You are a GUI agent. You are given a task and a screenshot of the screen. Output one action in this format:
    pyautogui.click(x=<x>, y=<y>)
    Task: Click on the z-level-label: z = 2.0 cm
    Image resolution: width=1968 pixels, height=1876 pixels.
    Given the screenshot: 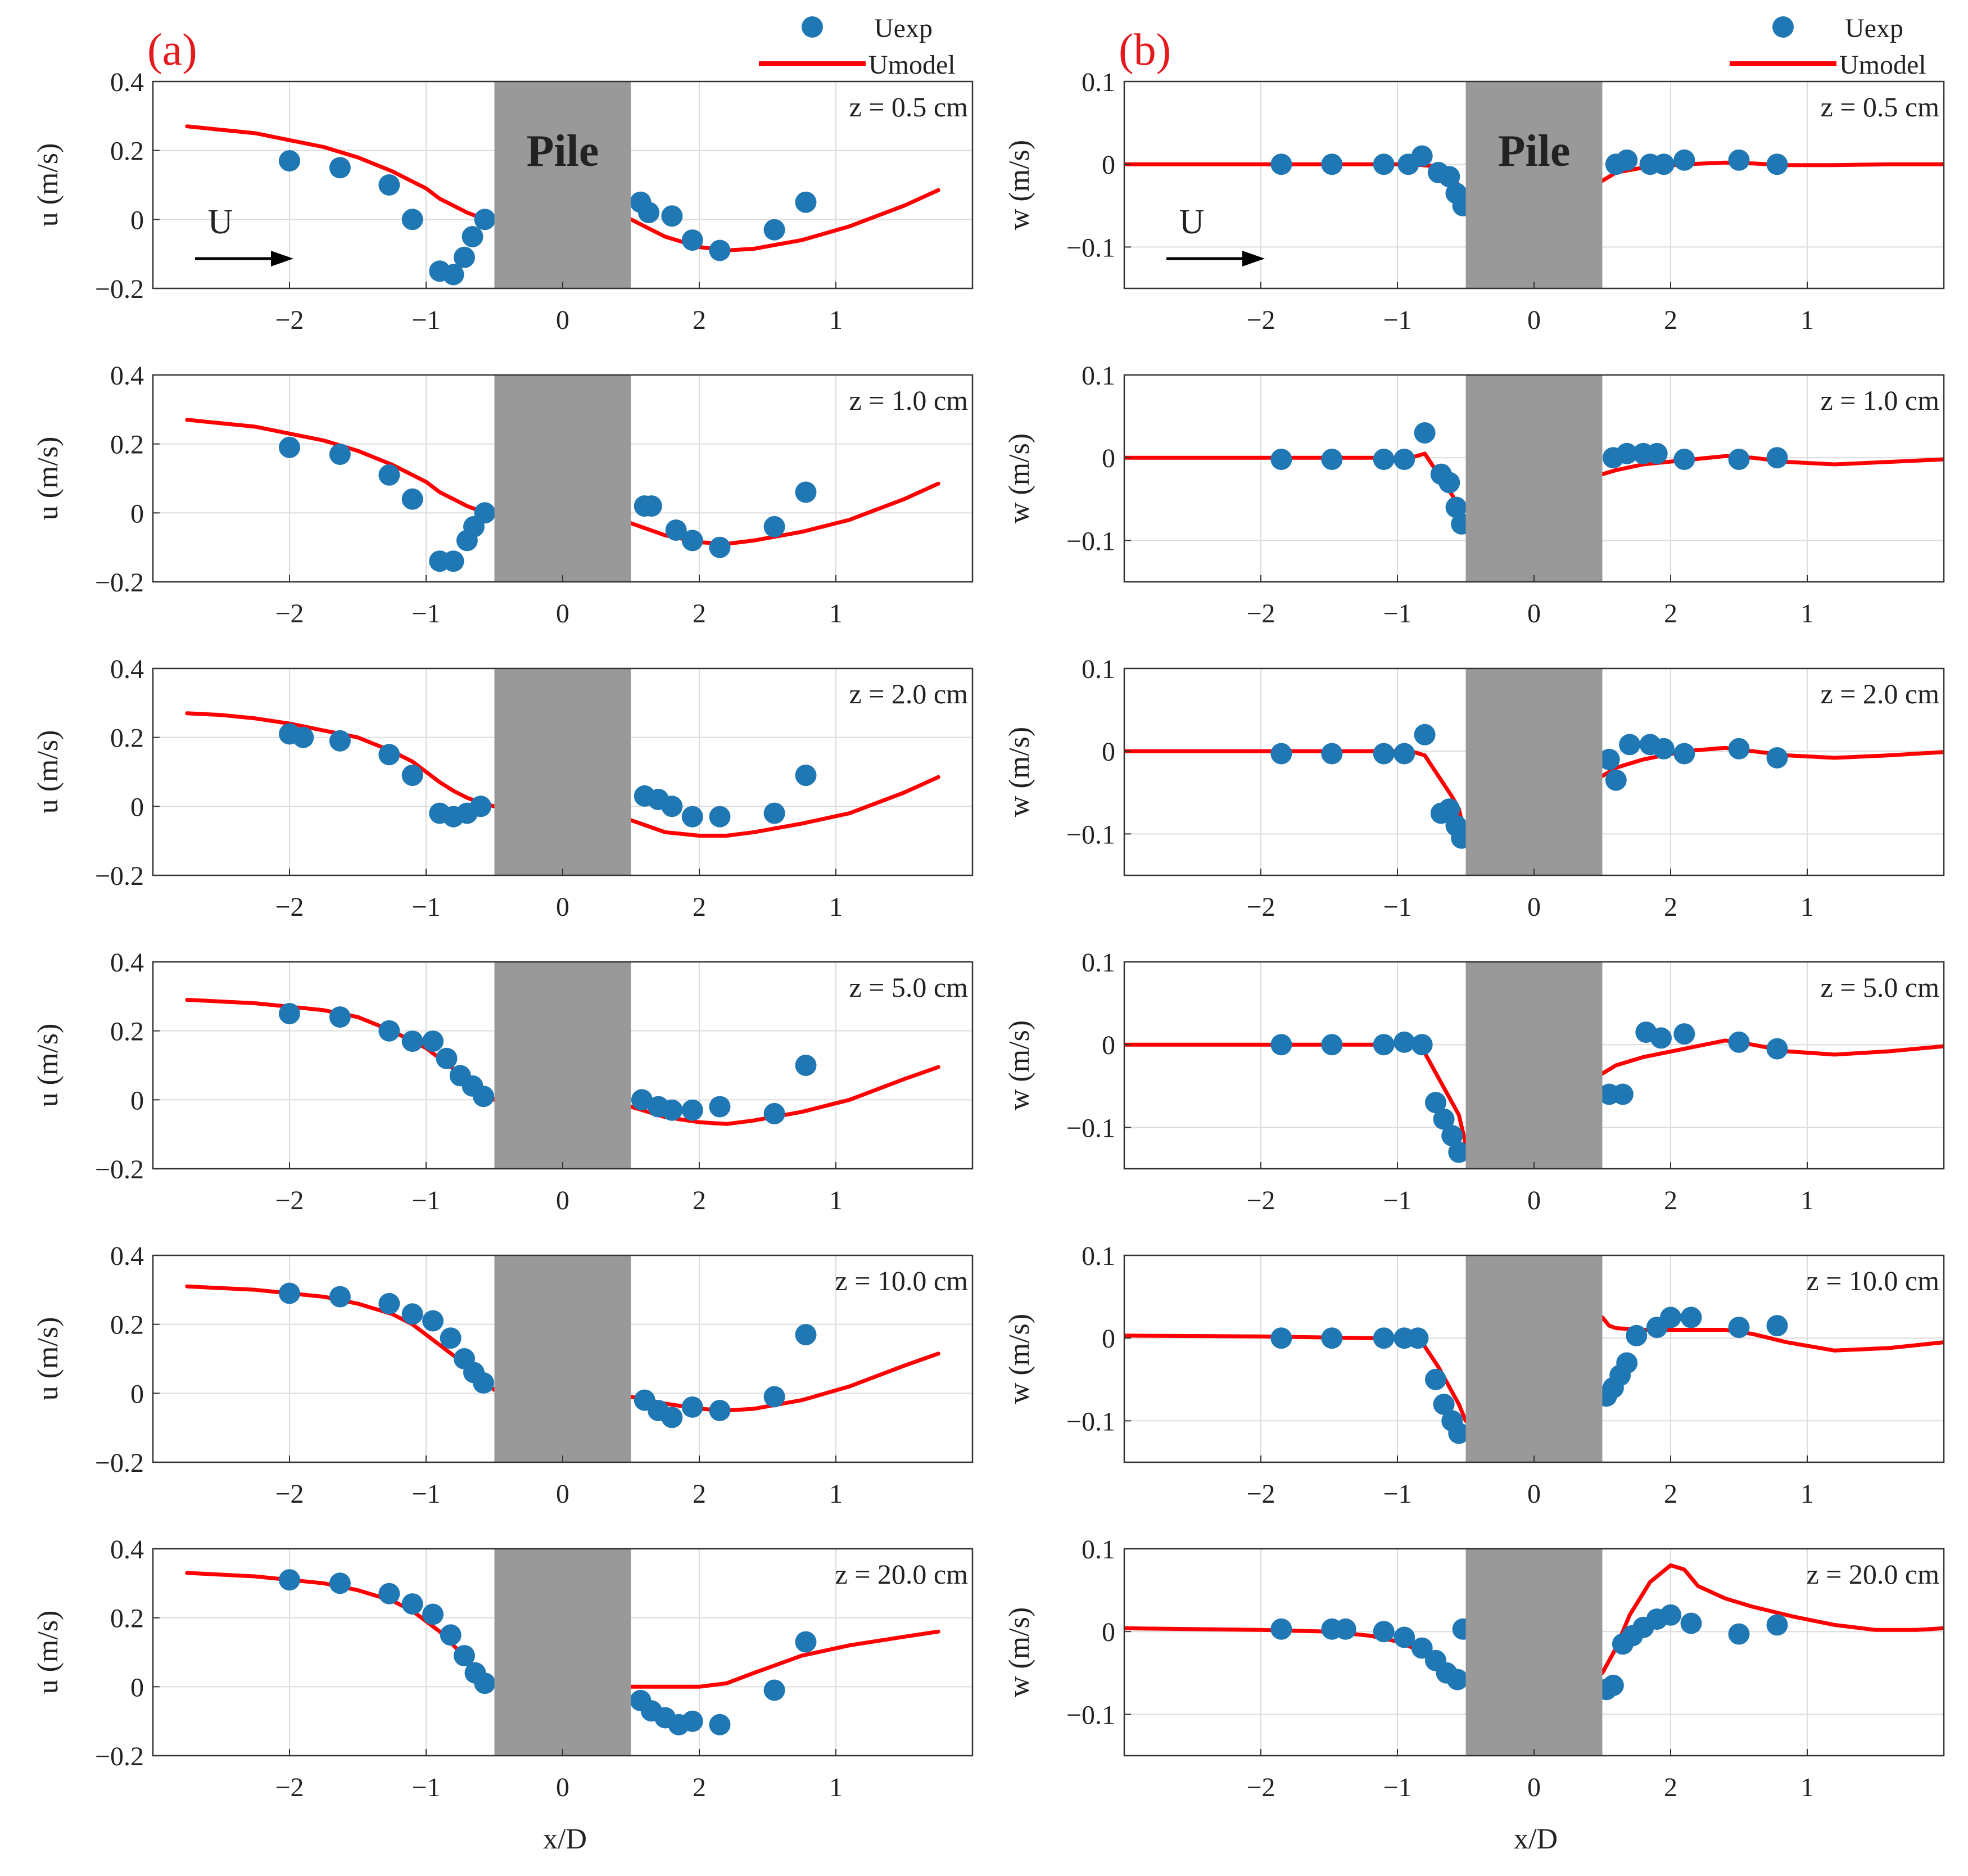 What is the action you would take?
    pyautogui.click(x=1880, y=693)
    